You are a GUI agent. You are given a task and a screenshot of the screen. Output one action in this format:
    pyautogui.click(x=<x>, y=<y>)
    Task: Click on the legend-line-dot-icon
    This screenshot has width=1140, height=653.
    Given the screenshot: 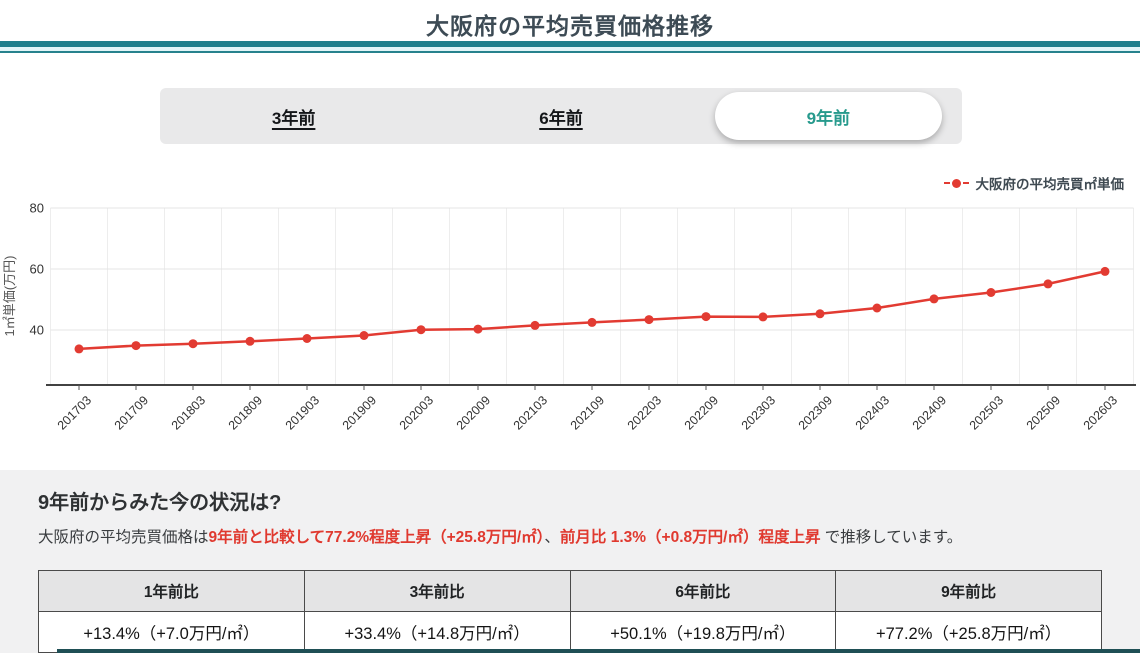 What is the action you would take?
    pyautogui.click(x=956, y=183)
    